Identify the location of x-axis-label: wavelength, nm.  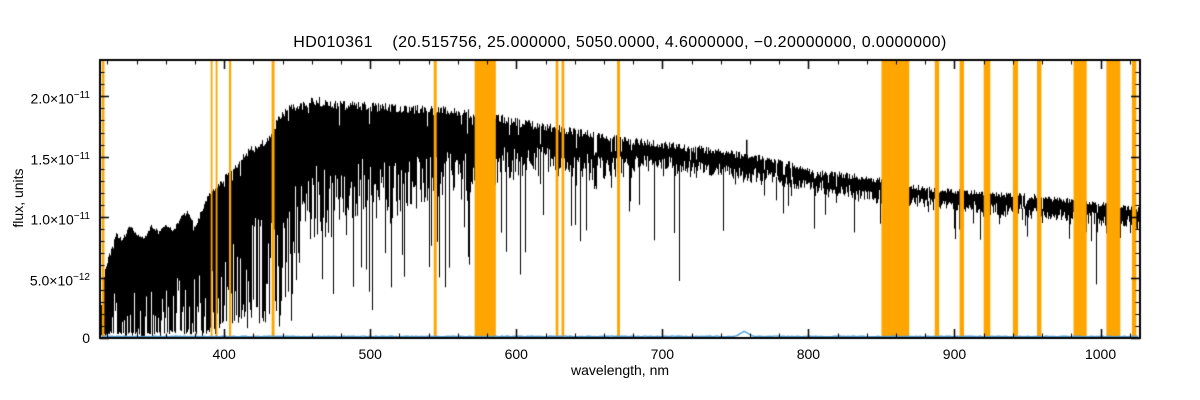
(620, 370).